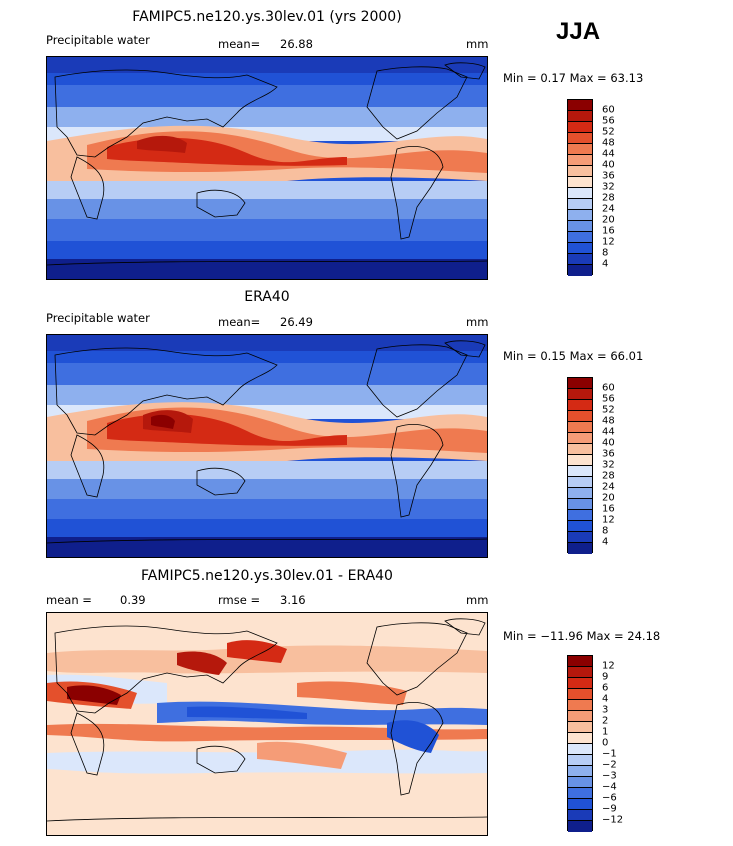 This screenshot has height=846, width=733. Describe the element at coordinates (622, 187) in the screenshot. I see `panel1-colorbar-labels: 60 56 52 48 44 40 36 32 28 24 20 16 12 8 4` at that location.